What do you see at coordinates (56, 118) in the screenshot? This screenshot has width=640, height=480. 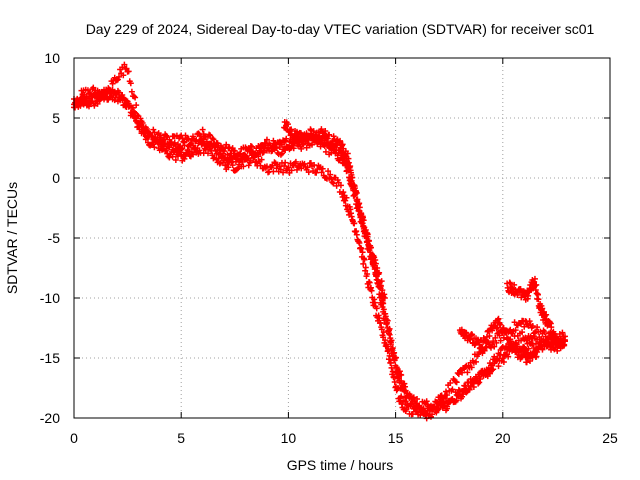 I see `y-tick-label: 5` at bounding box center [56, 118].